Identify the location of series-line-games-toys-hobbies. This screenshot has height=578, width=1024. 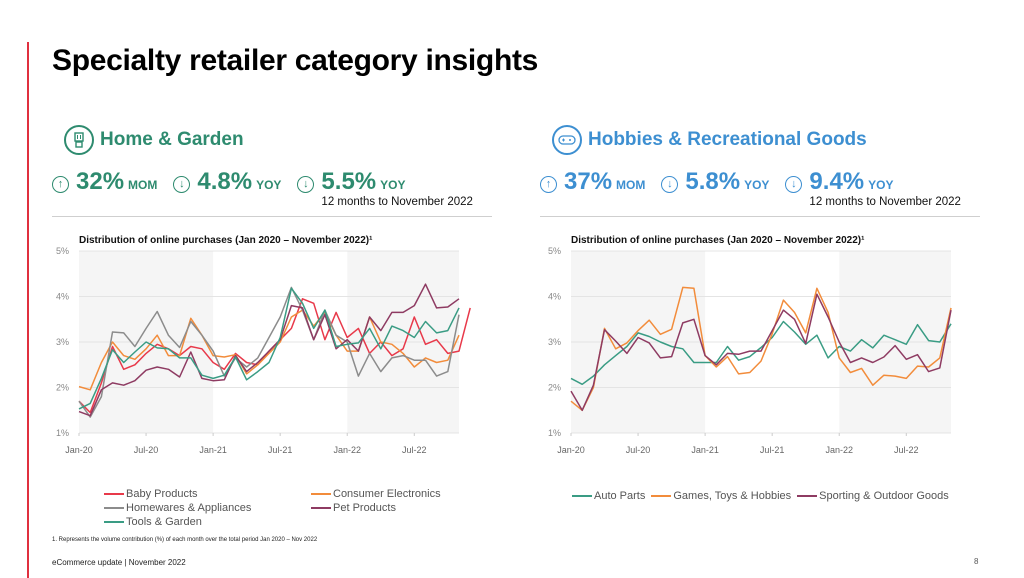
(761, 349).